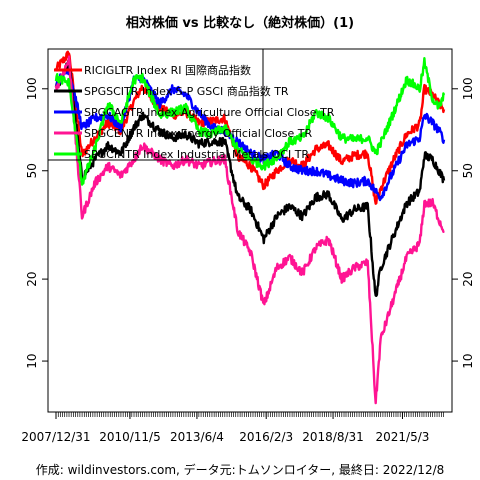 This screenshot has height=480, width=480. Describe the element at coordinates (468, 360) in the screenshot. I see `y-tick-label-right-10: 10` at that location.